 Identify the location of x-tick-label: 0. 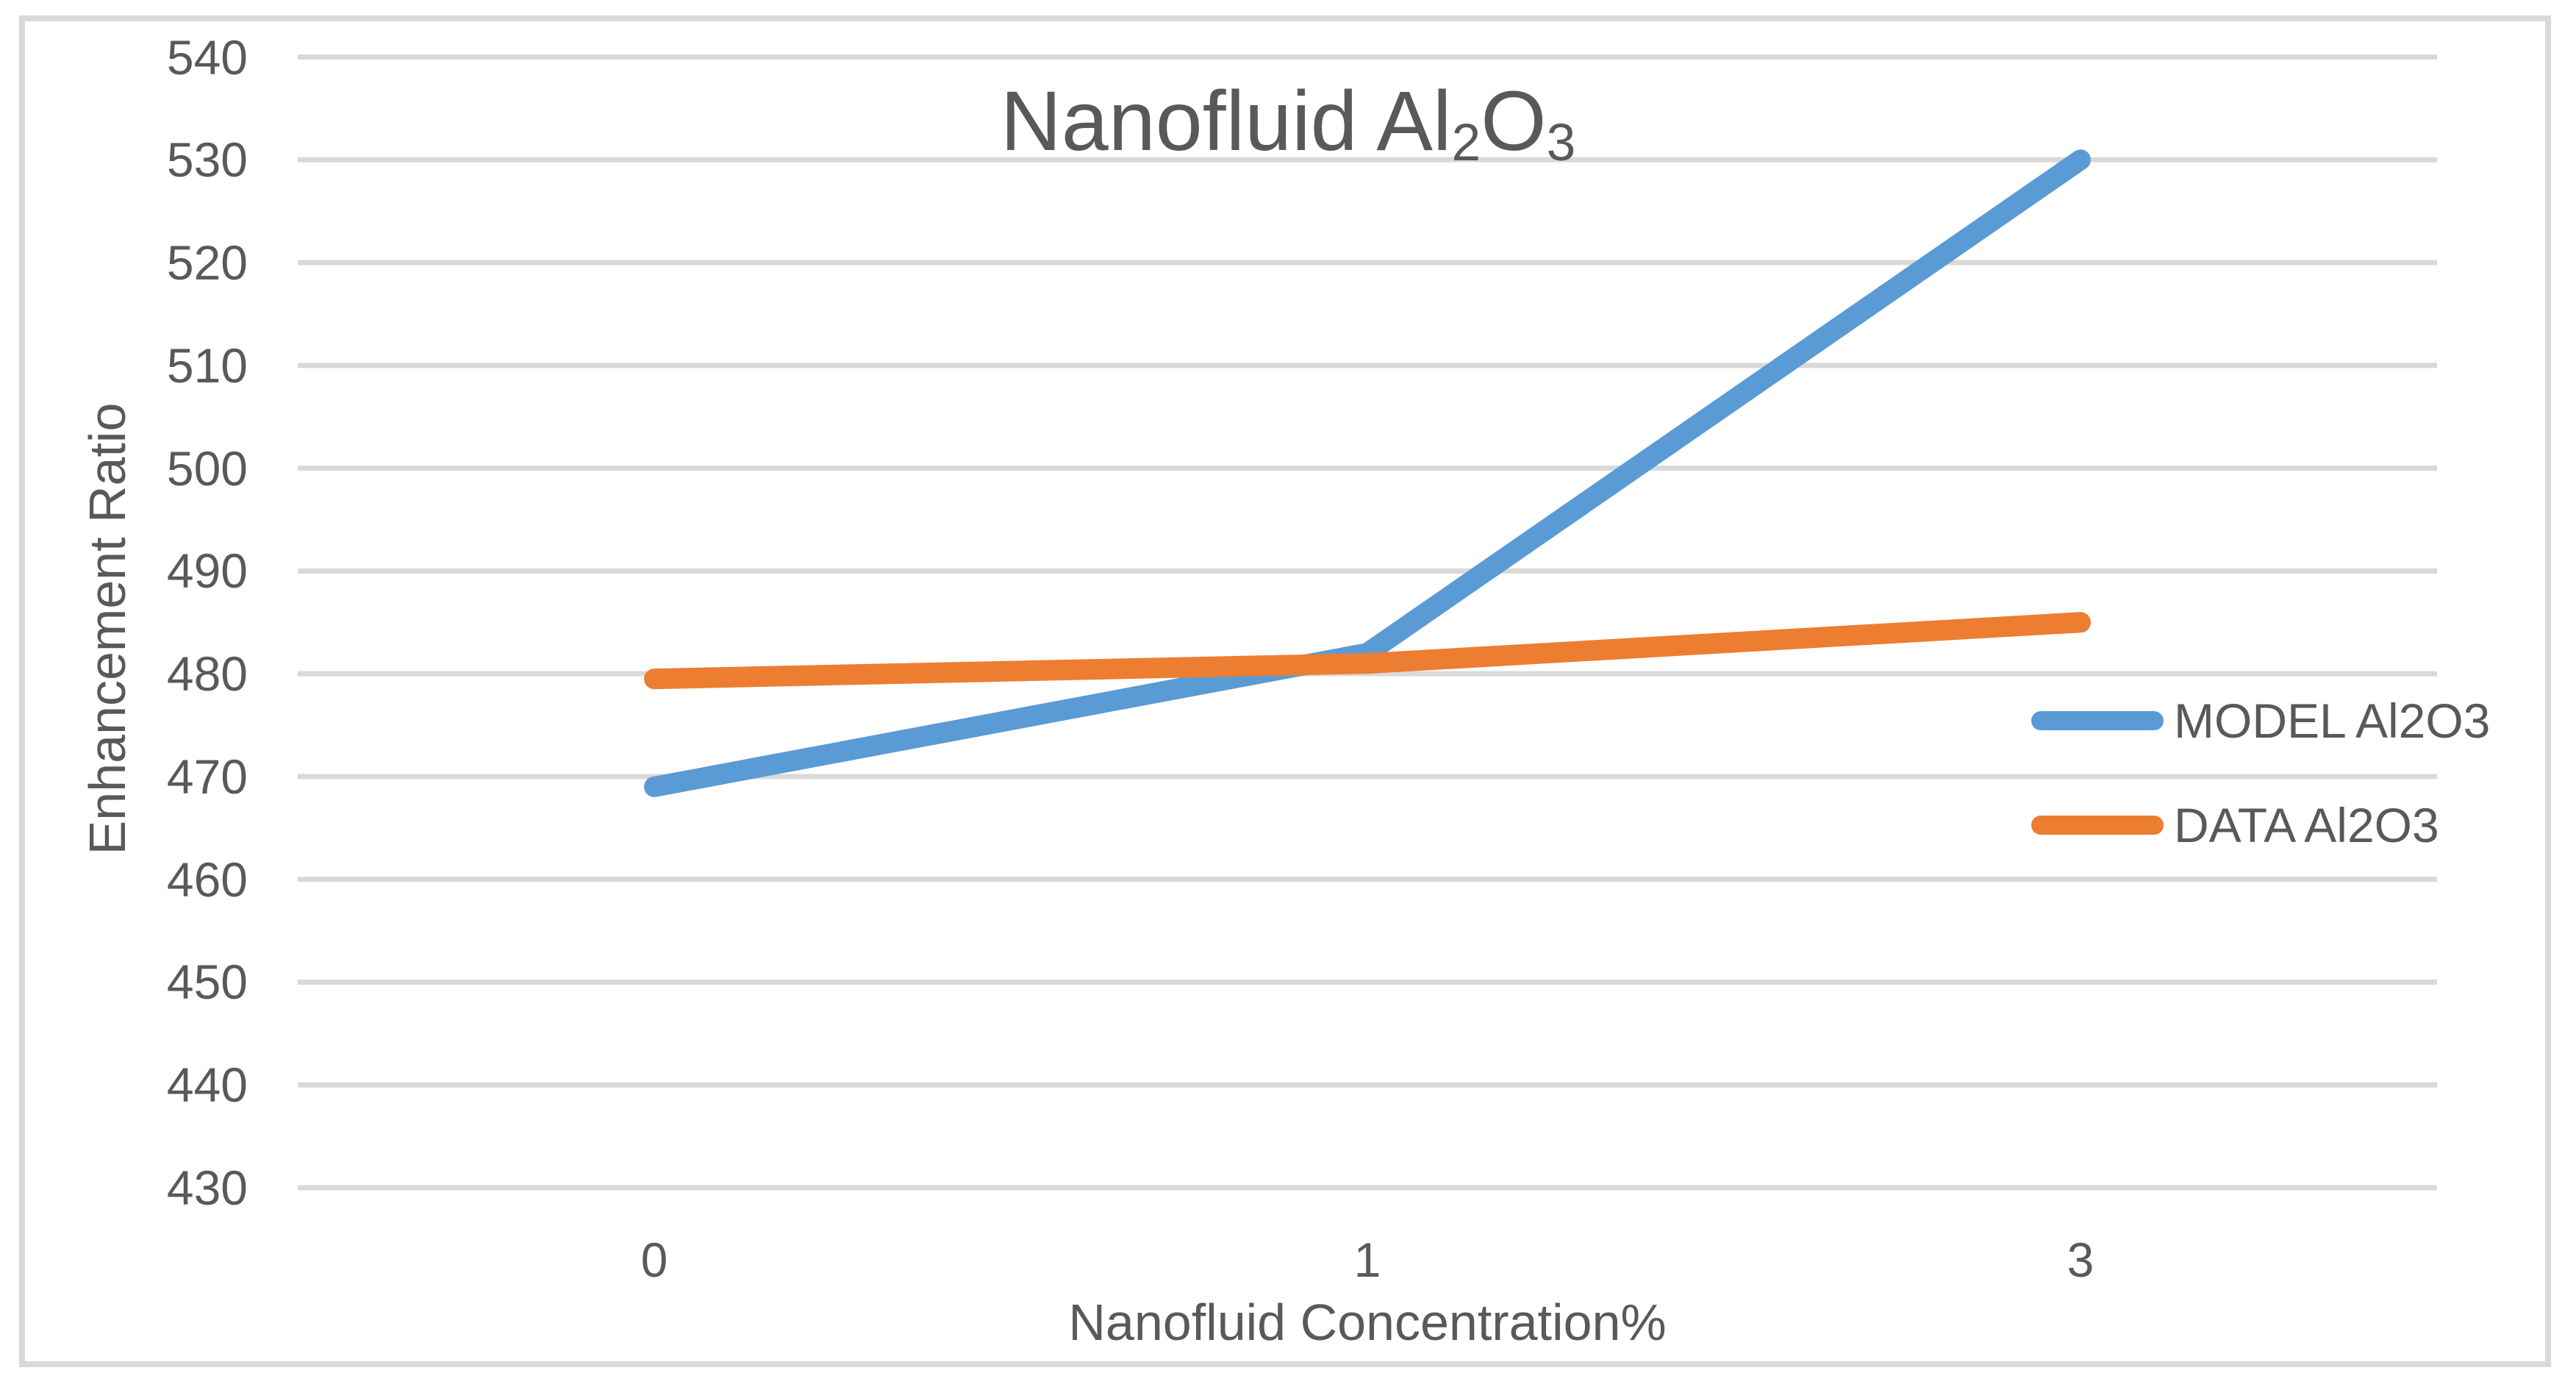
(654, 1260).